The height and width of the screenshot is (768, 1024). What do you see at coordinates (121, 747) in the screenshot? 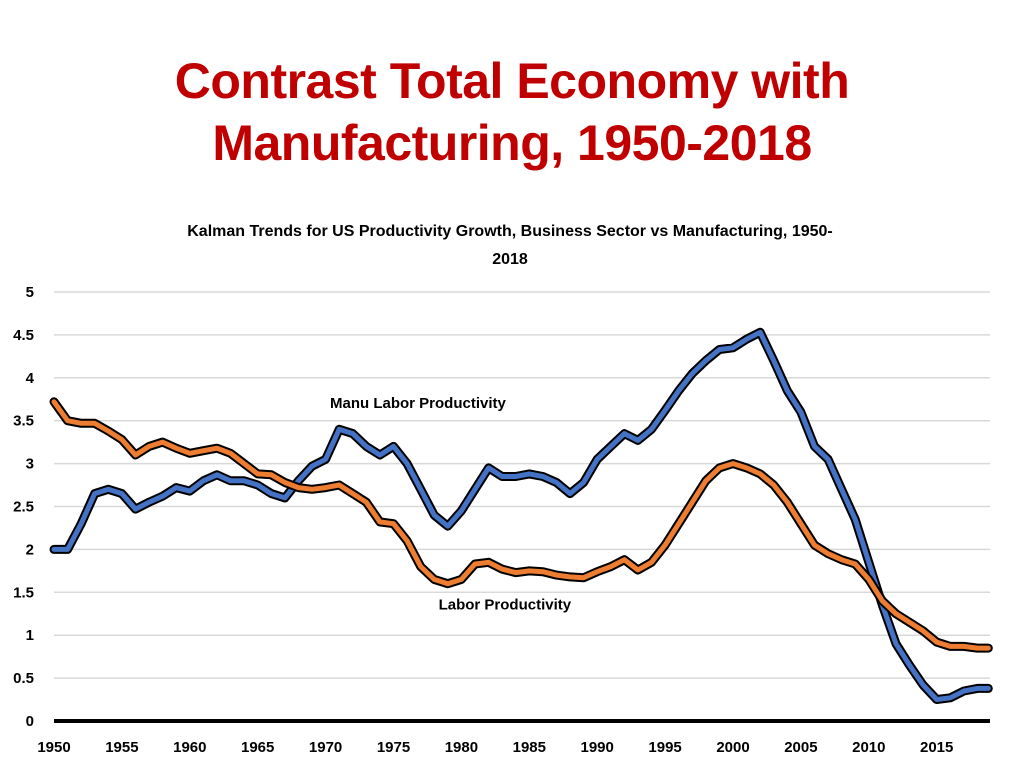
I see `x-tick-label: 1955` at bounding box center [121, 747].